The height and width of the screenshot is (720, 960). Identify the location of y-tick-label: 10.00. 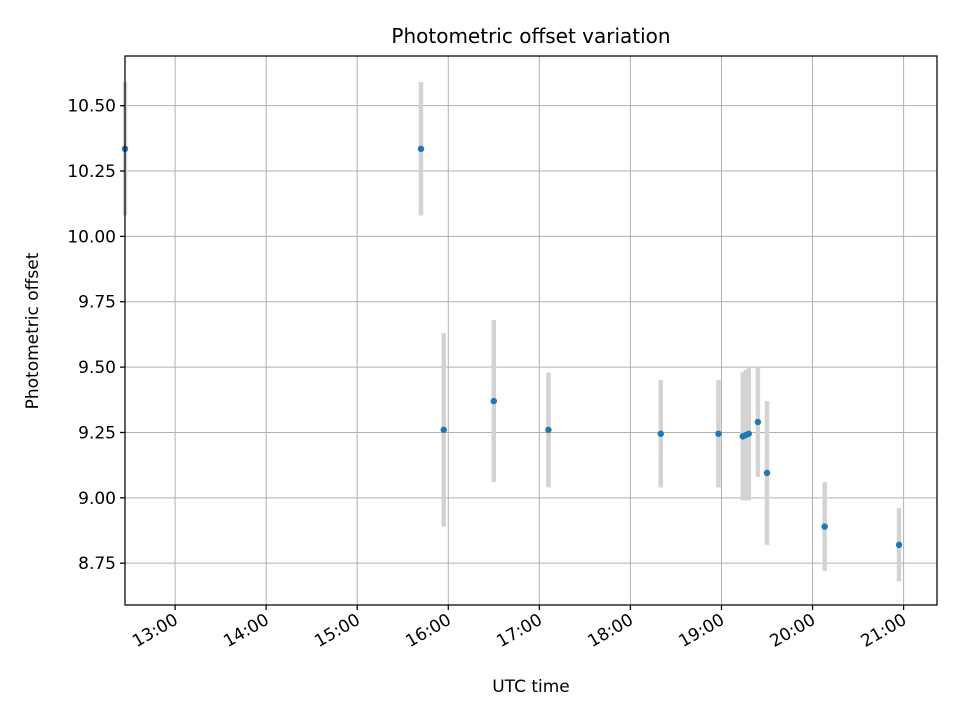
(91, 237).